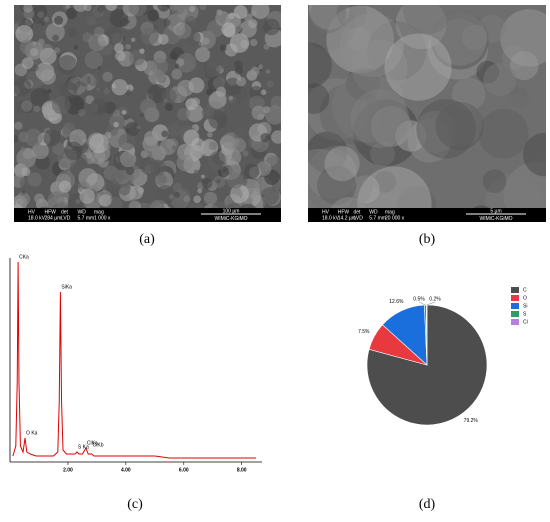 Image resolution: width=550 pixels, height=522 pixels. Describe the element at coordinates (86, 218) in the screenshot. I see `info-value: 5.7 mm` at that location.